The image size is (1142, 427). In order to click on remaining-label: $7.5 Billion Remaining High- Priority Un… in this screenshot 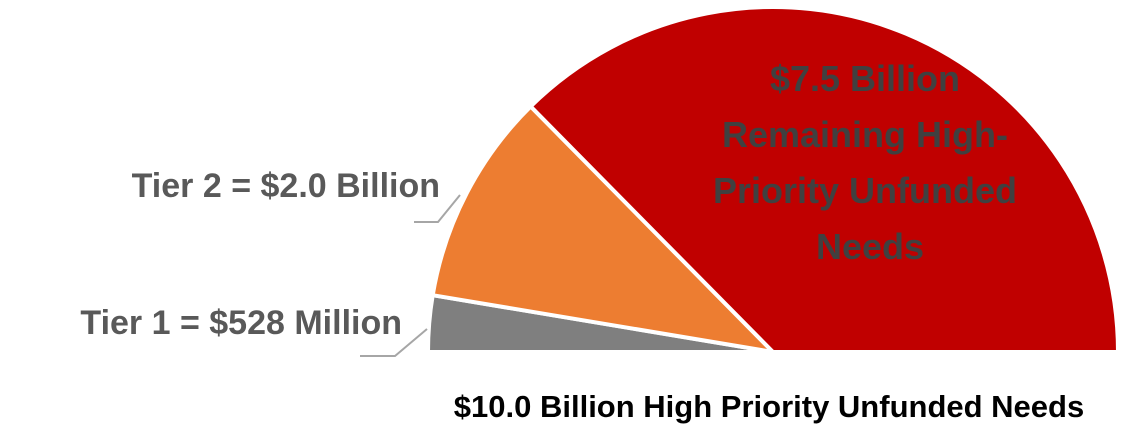, I will do `click(870, 162)`.